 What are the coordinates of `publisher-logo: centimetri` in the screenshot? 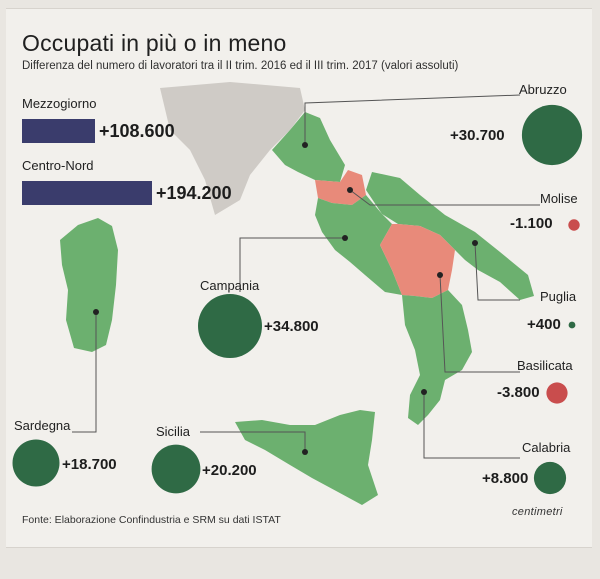 It's located at (537, 512).